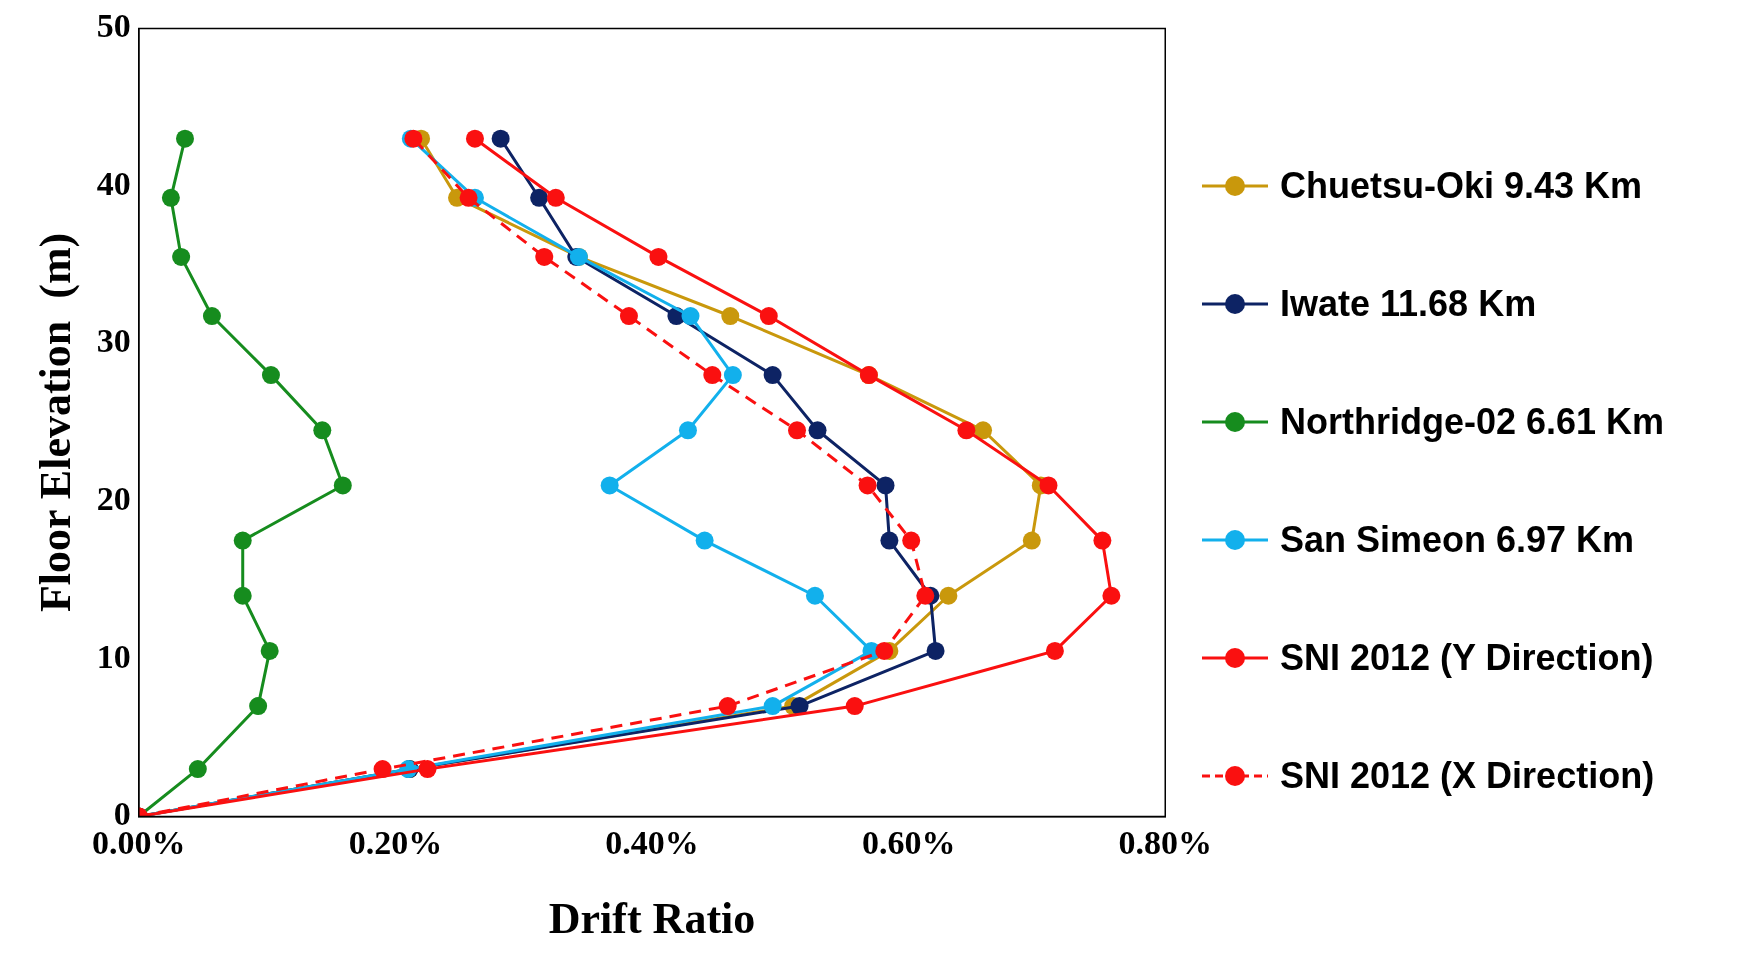  Describe the element at coordinates (1467, 776) in the screenshot. I see `legend-label: SNI 2012 (X Direction)` at that location.